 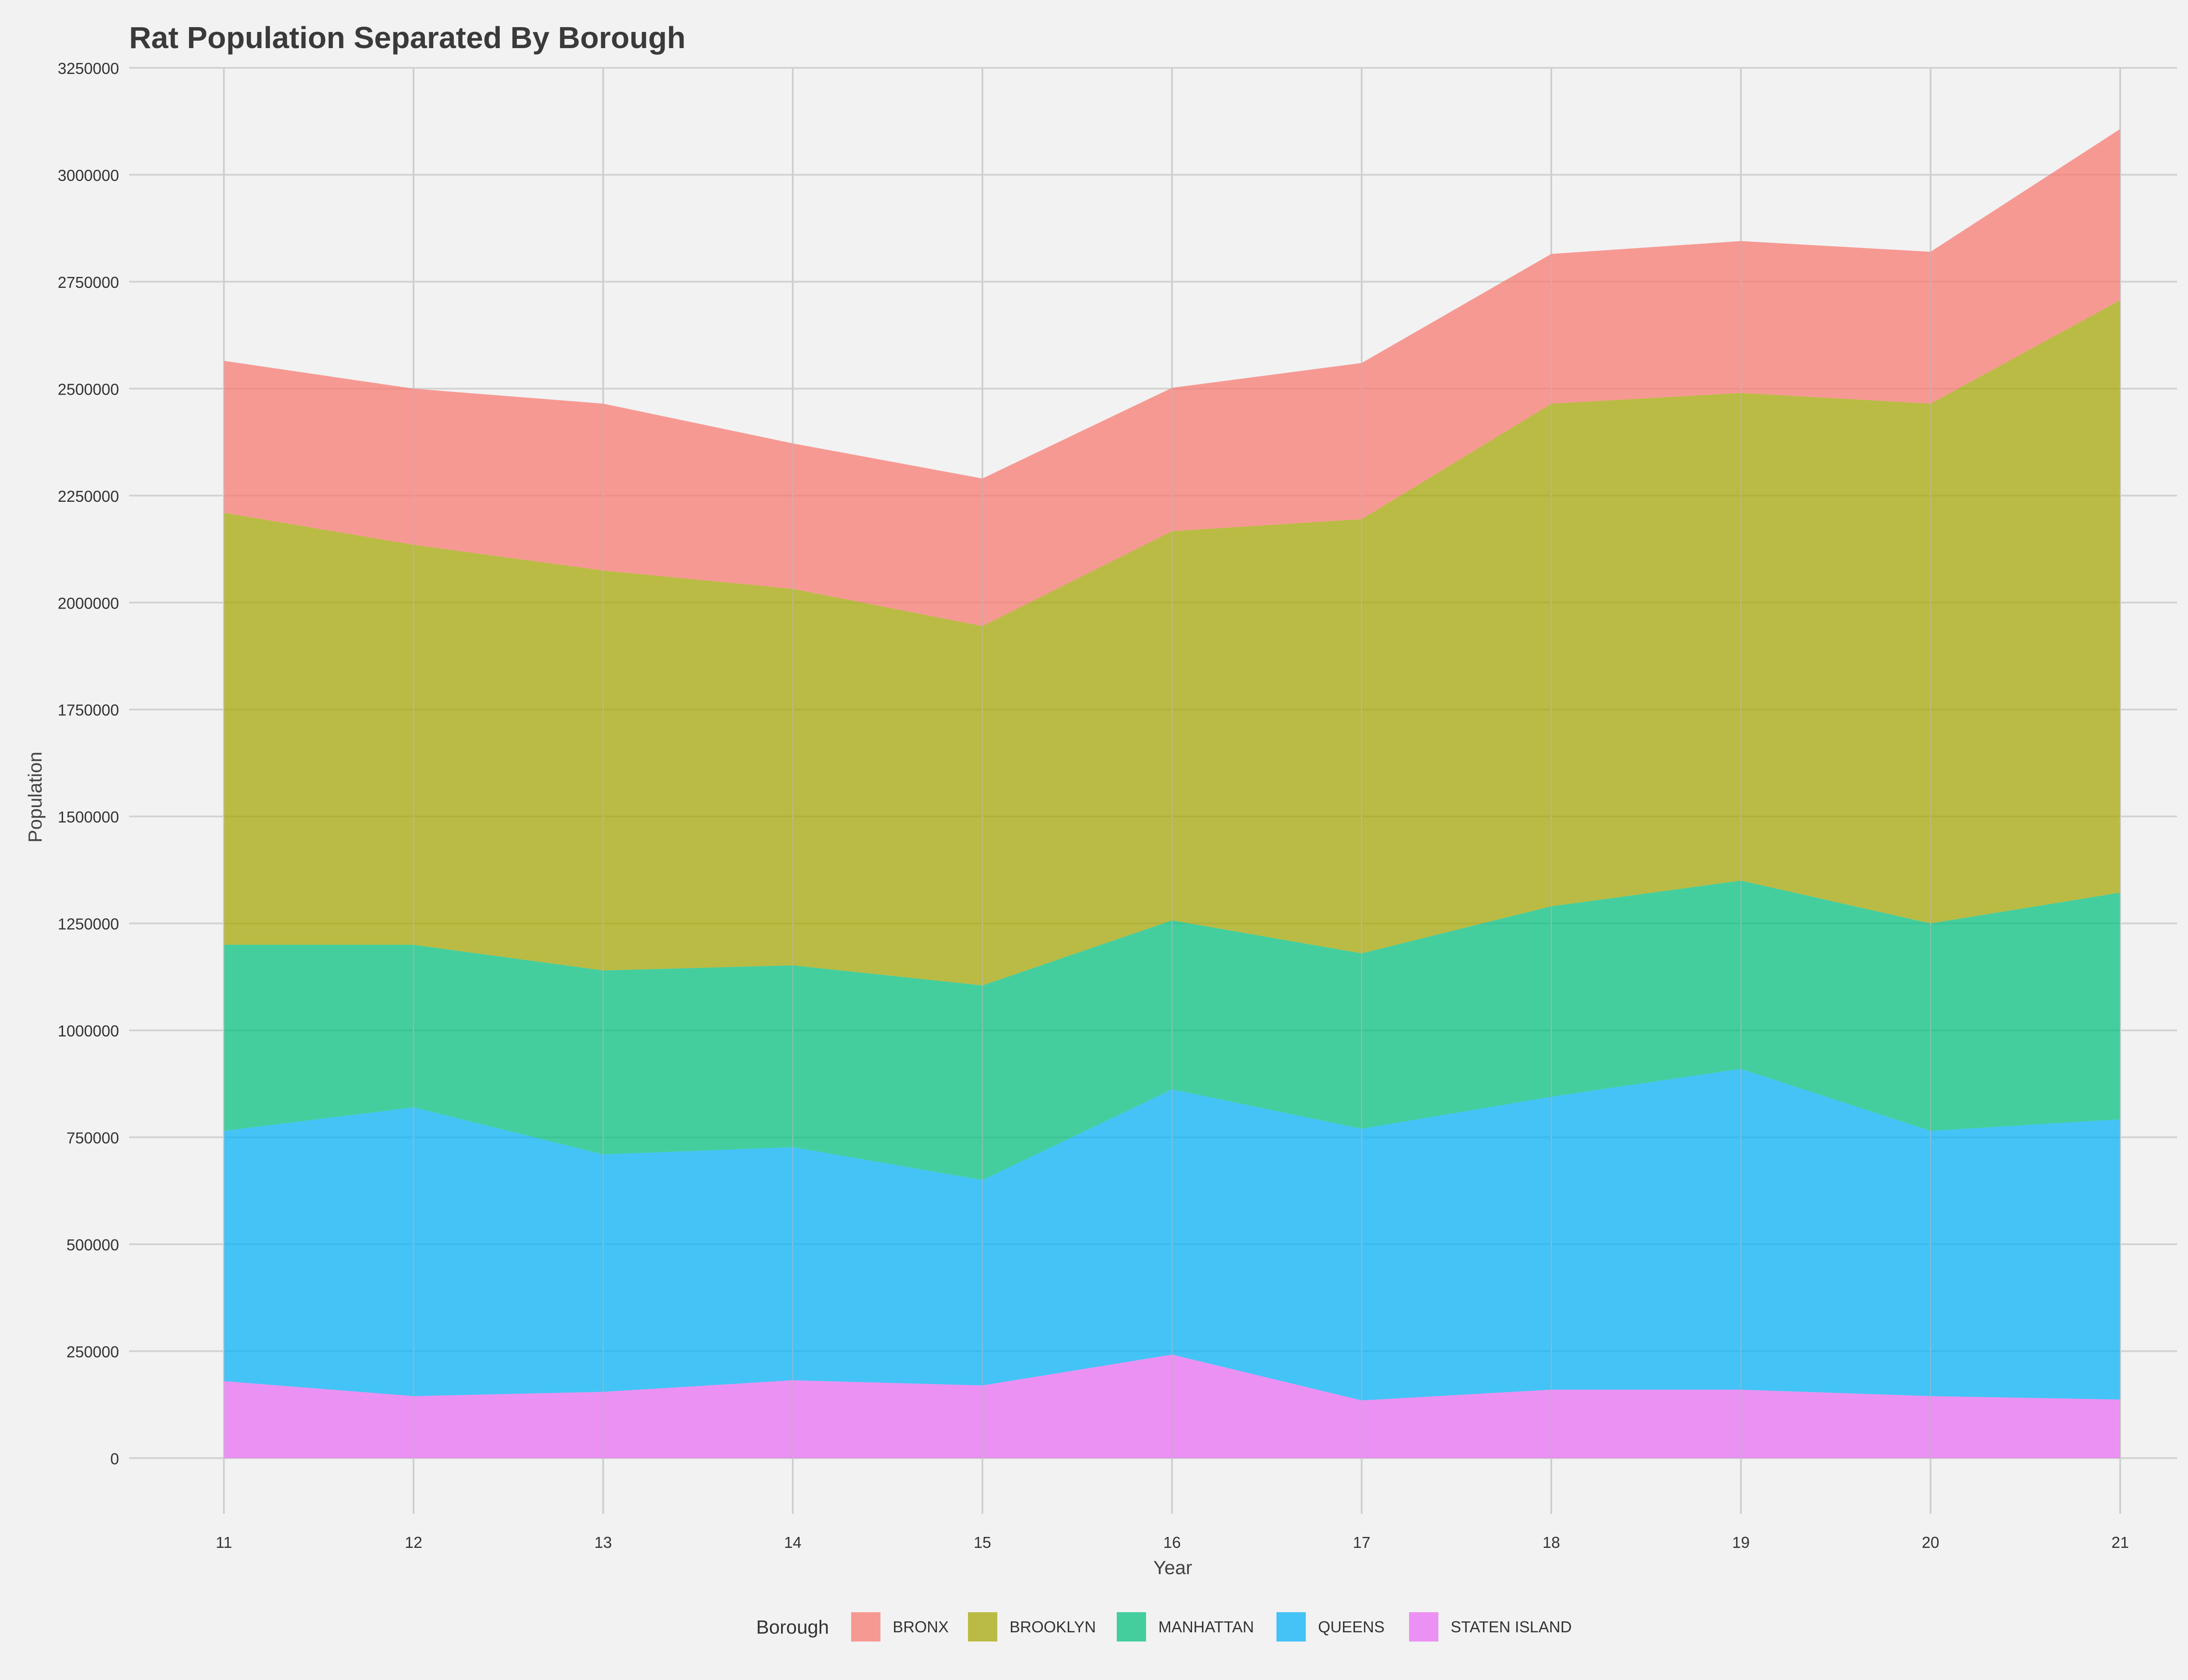 I want to click on legend-swatch-staten-island, so click(x=1423, y=1627).